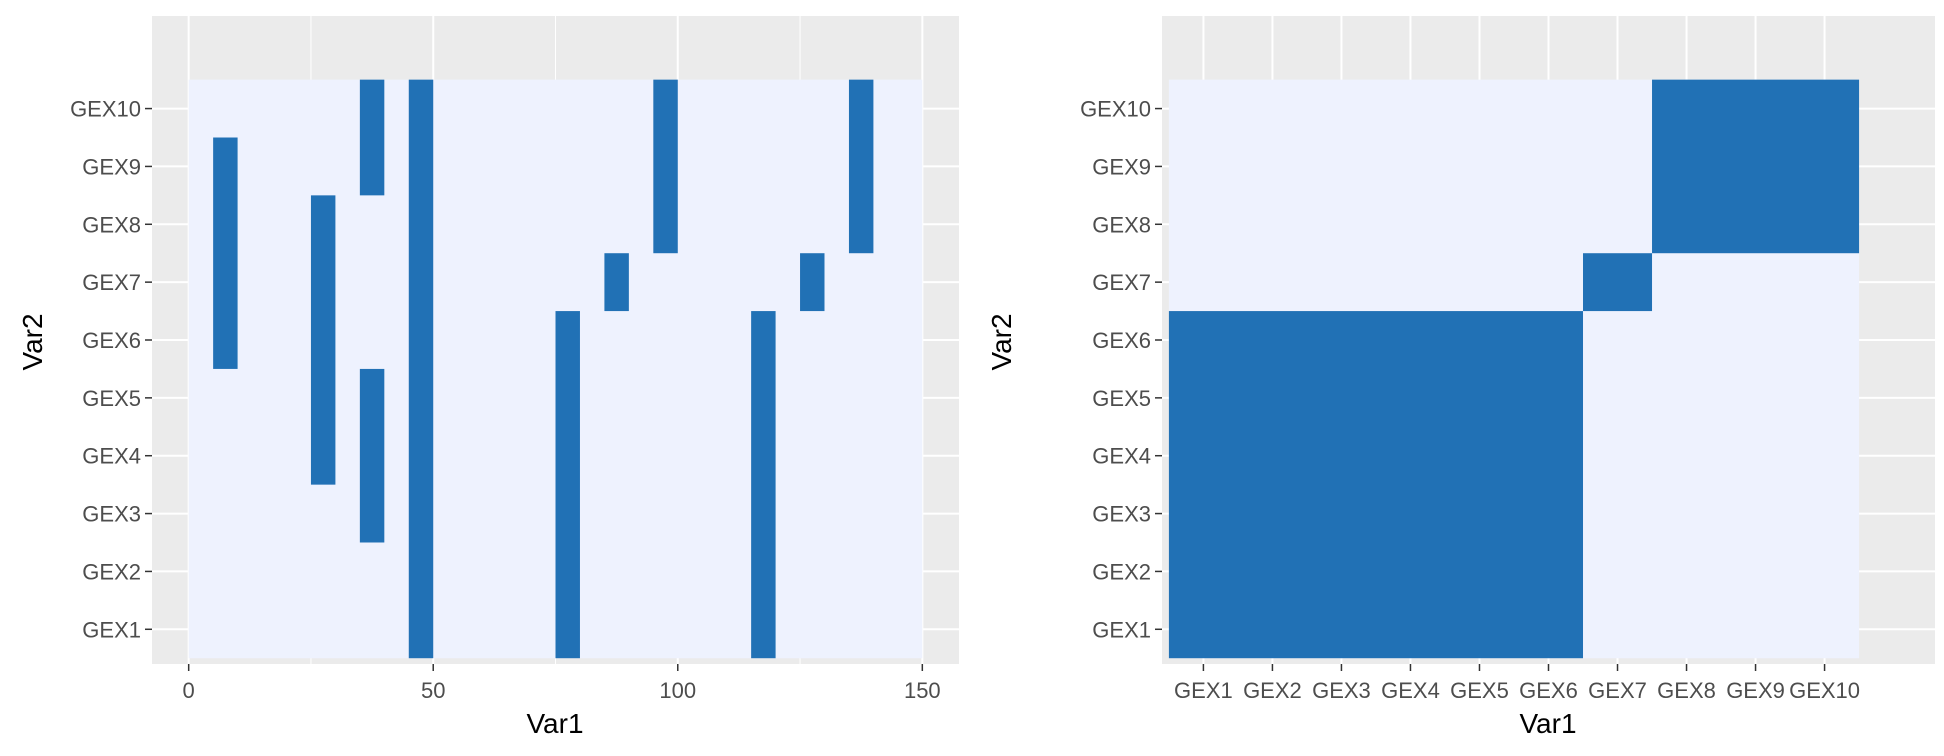 This screenshot has width=1944, height=756. I want to click on left-x-tick-label: 150, so click(922, 690).